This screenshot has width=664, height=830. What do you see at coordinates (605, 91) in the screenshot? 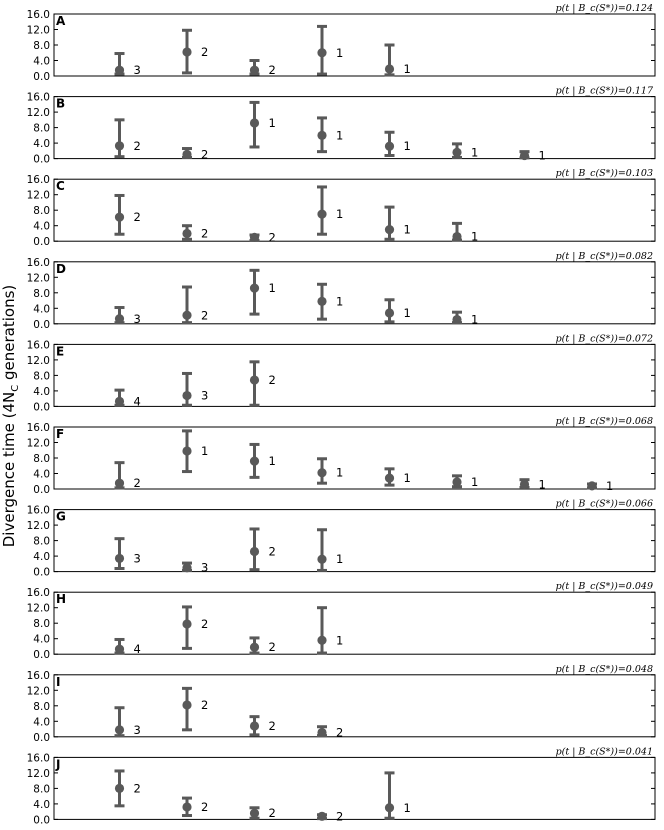
I see `posterior-label: p(t | B_c(S*))=0.117` at bounding box center [605, 91].